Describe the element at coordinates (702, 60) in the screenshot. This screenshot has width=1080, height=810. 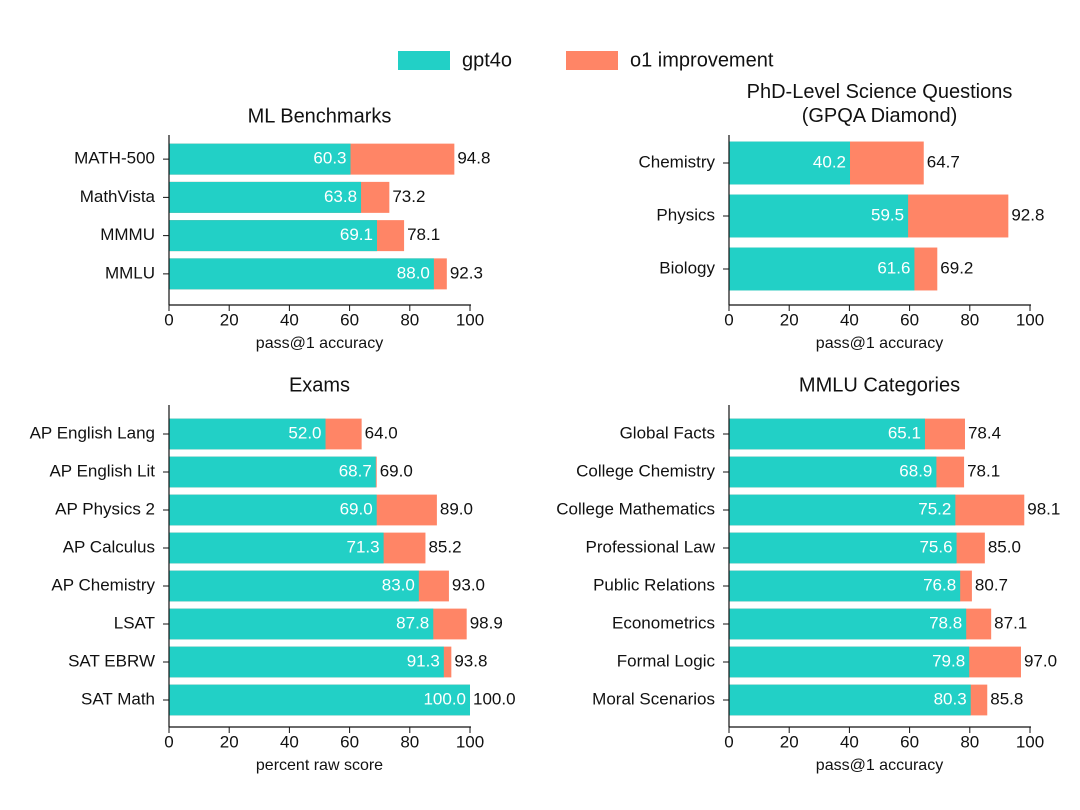
I see `legend-label: o1 improvement` at that location.